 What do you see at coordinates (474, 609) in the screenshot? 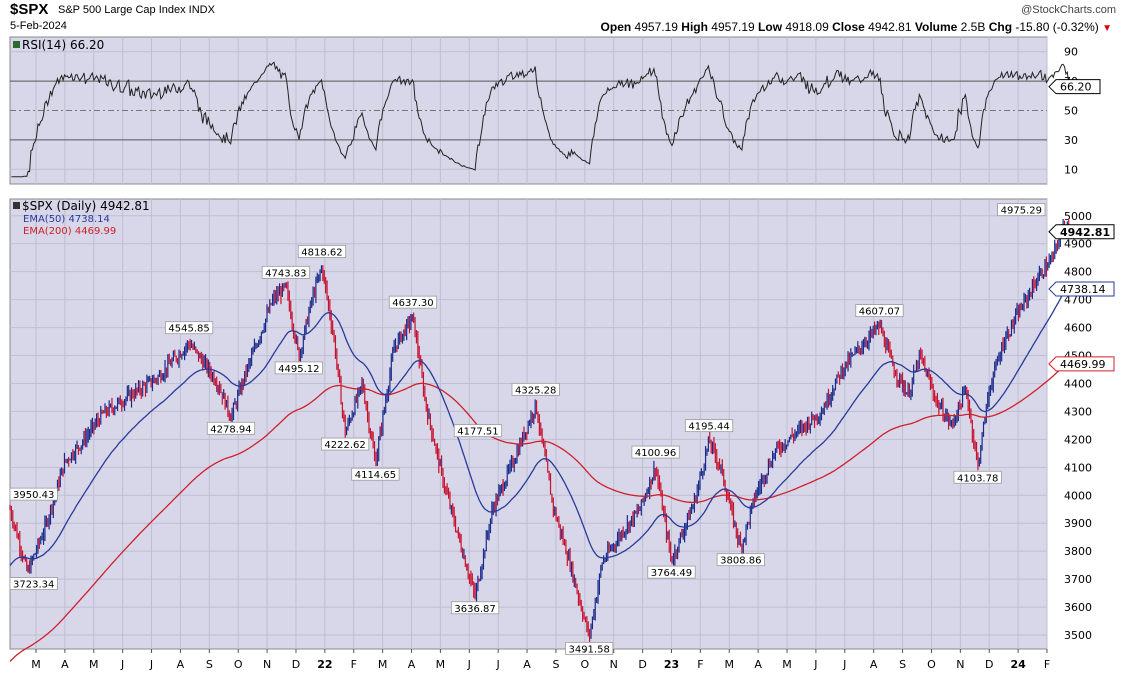
I see `pivot-label: 3636.87` at bounding box center [474, 609].